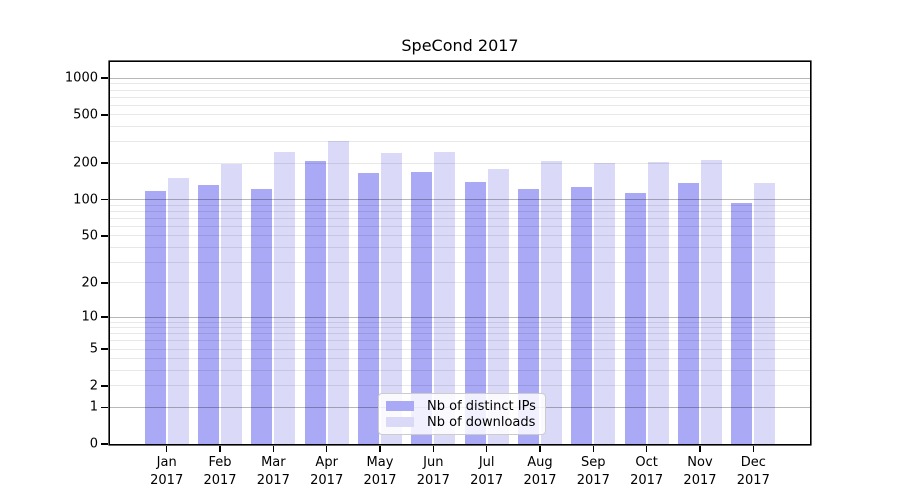 The height and width of the screenshot is (500, 900). What do you see at coordinates (89, 236) in the screenshot?
I see `y-tick-label: 50` at bounding box center [89, 236].